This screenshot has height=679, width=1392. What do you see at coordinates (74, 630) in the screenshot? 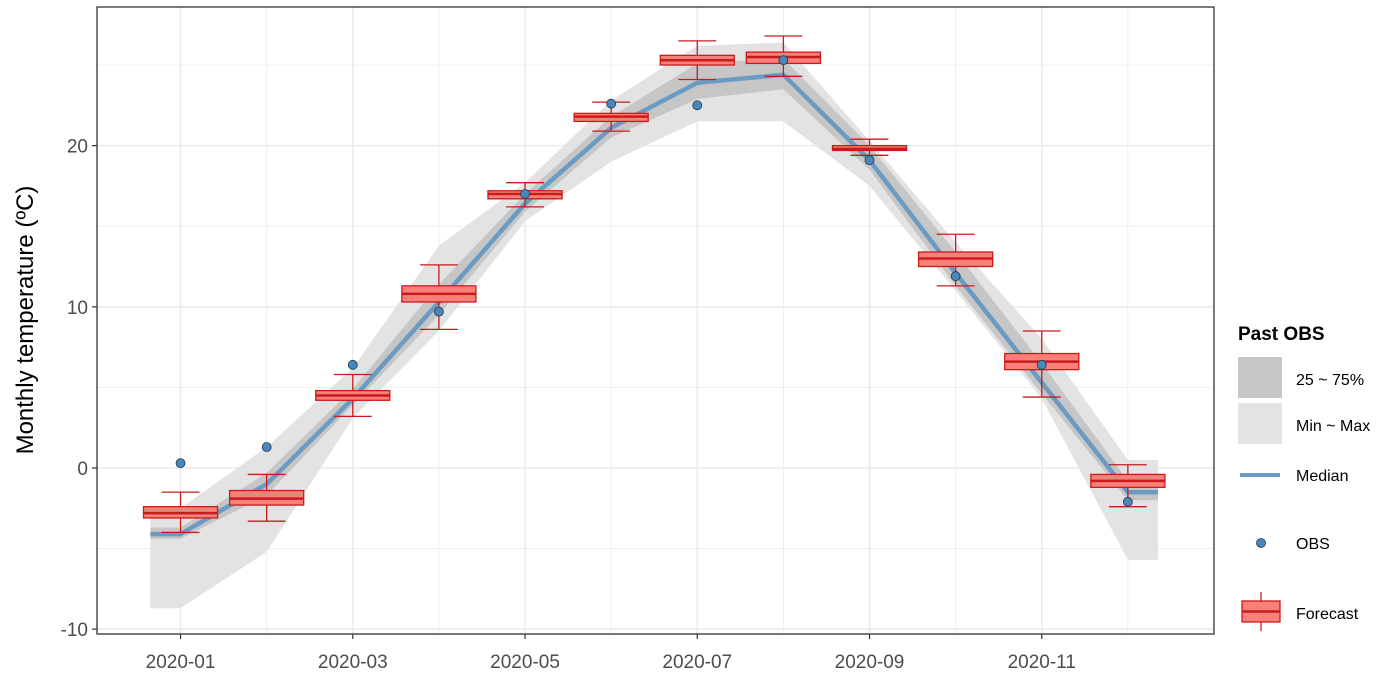
I see `y-tick-label: -10` at bounding box center [74, 630].